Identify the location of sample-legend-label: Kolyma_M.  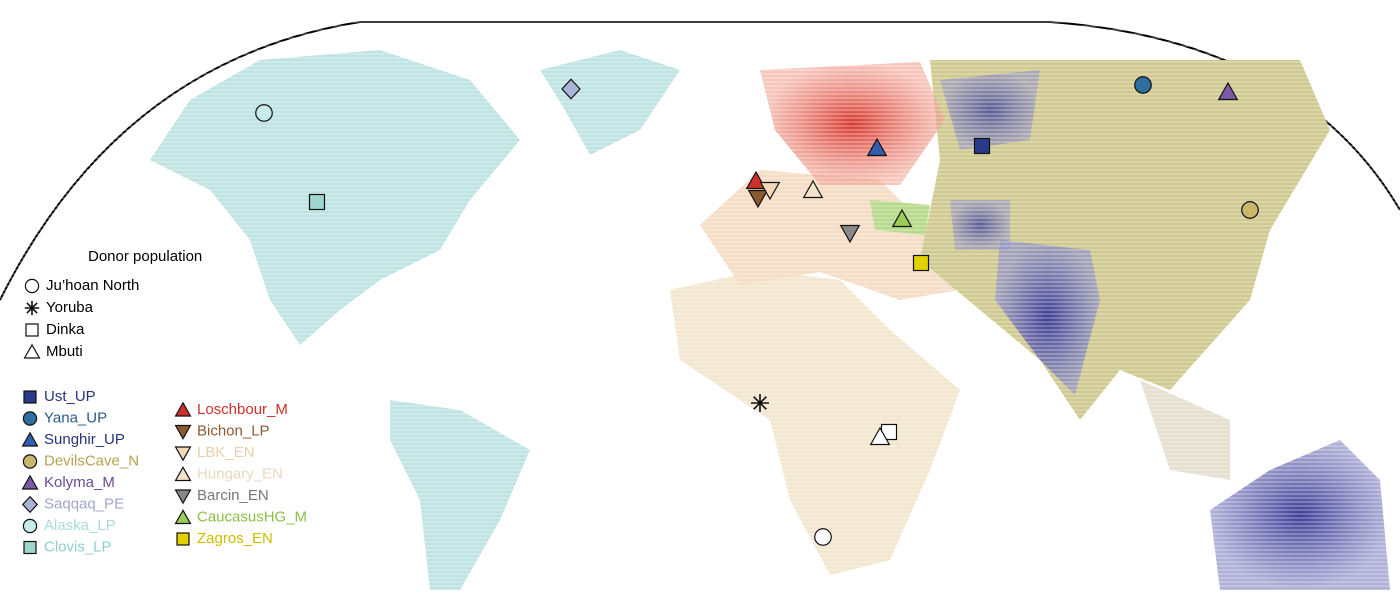
(79, 482).